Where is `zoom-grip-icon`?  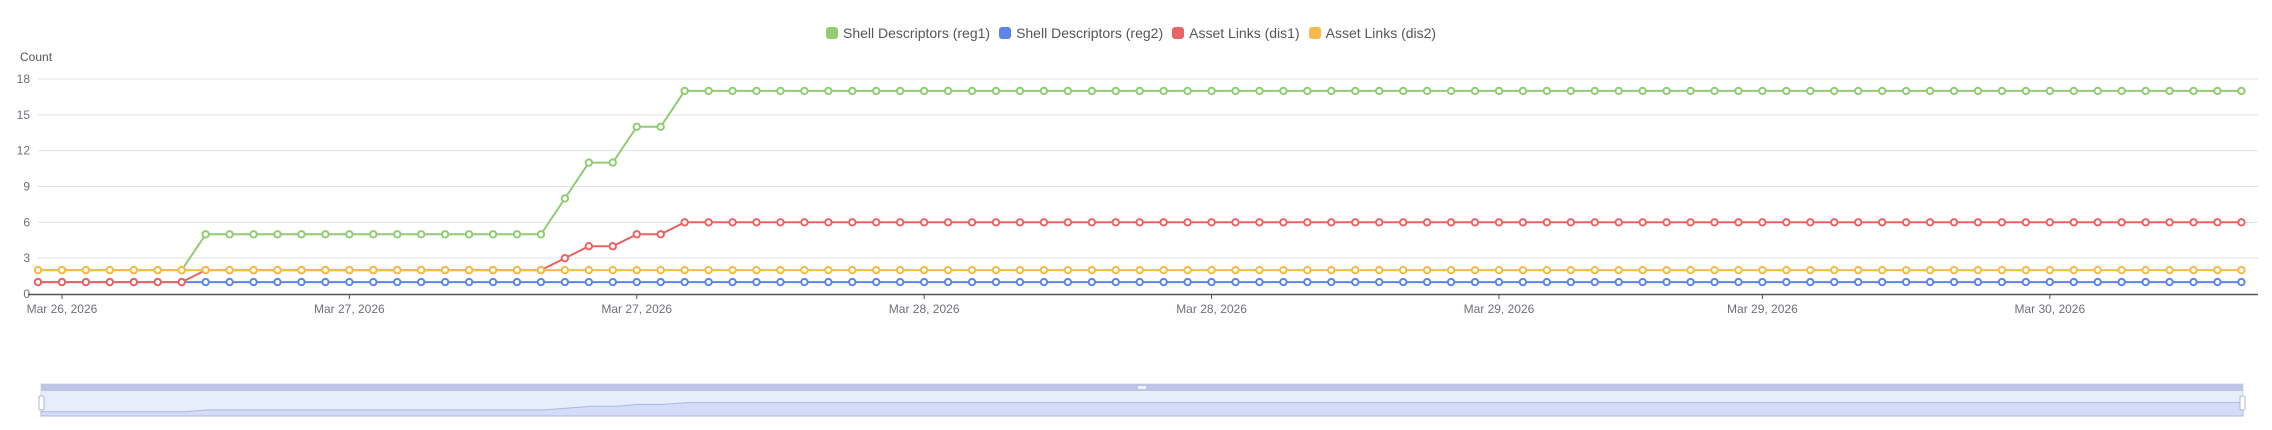 zoom-grip-icon is located at coordinates (1142, 387).